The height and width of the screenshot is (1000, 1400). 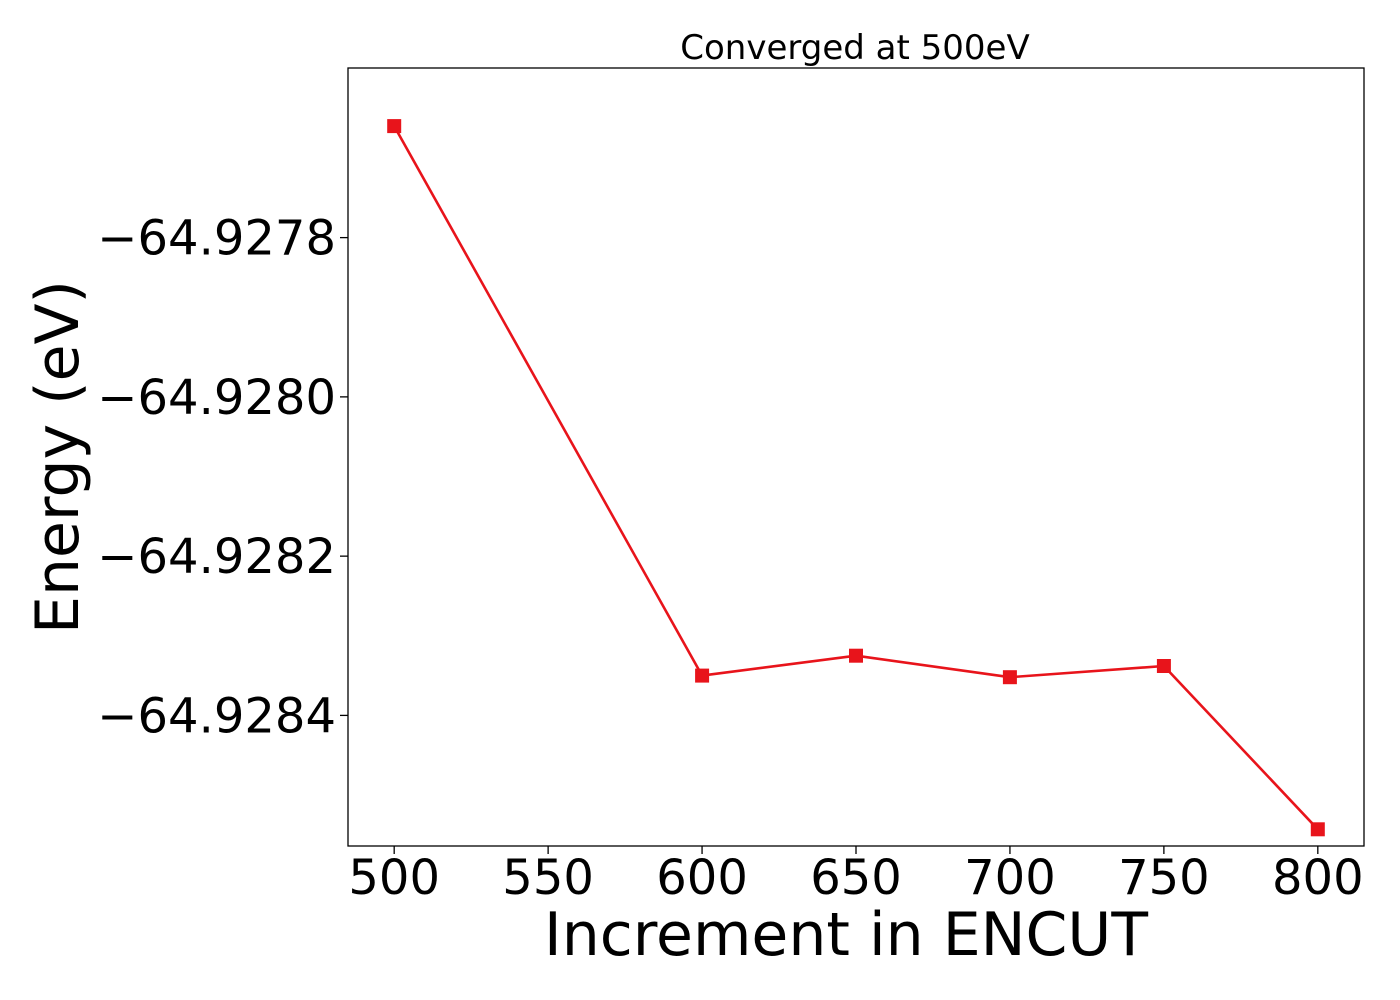 What do you see at coordinates (548, 878) in the screenshot?
I see `x-tick-label: 550` at bounding box center [548, 878].